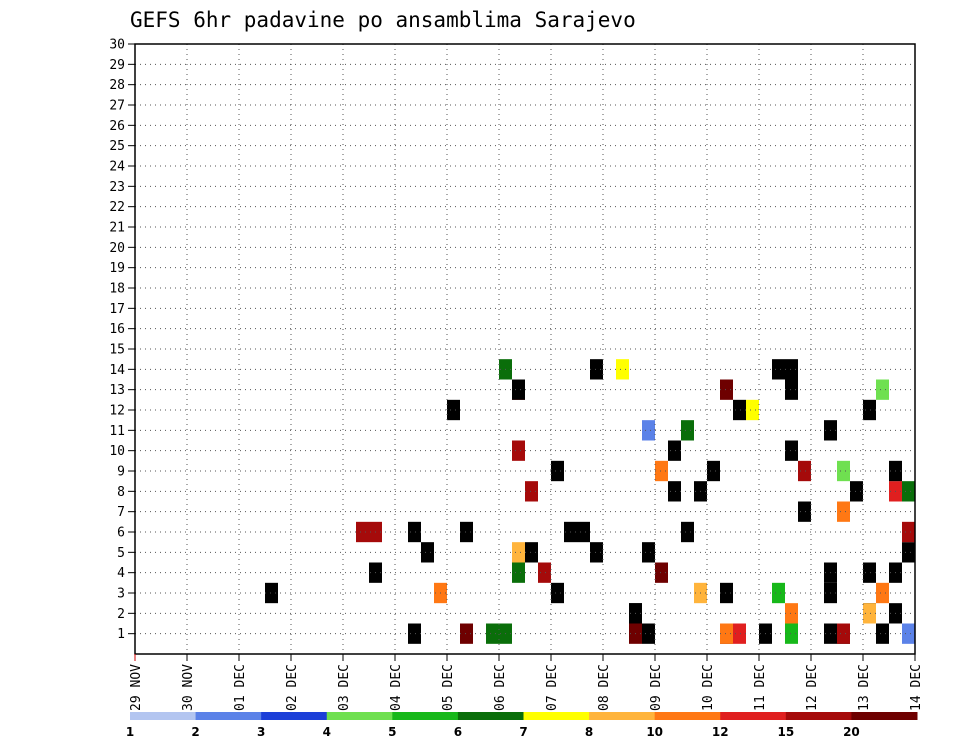 Image resolution: width=960 pixels, height=742 pixels. What do you see at coordinates (785, 732) in the screenshot?
I see `colorbar-label: 15` at bounding box center [785, 732].